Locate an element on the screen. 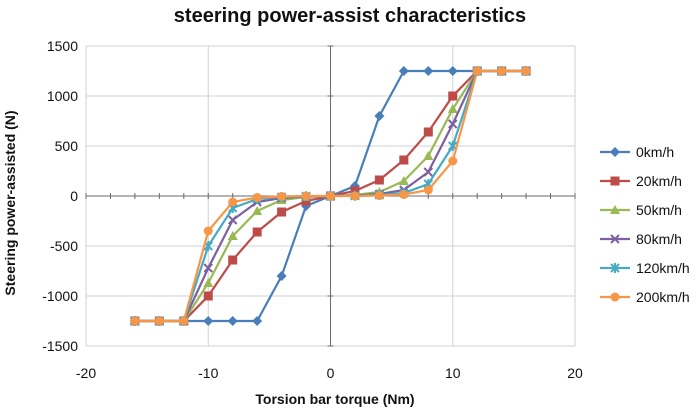  chart-title: steering power-assist characteristics is located at coordinates (350, 16).